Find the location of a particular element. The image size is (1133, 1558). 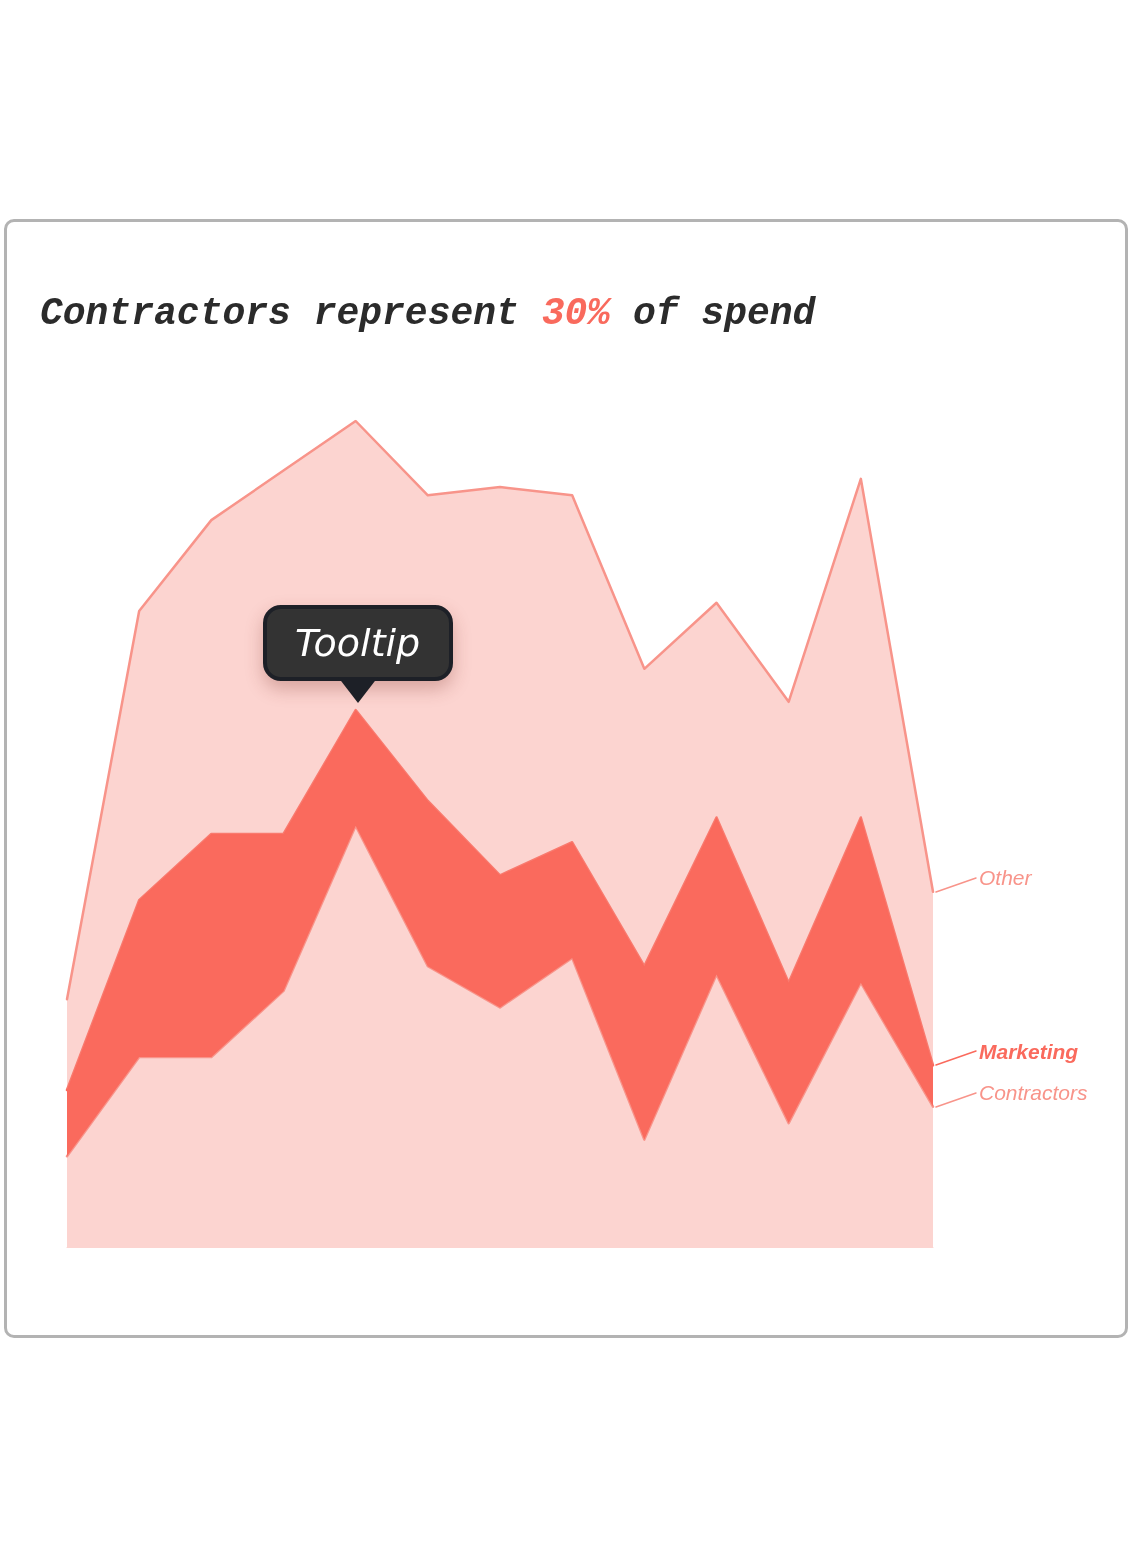

chart-title: Contractors represent 30% of spend is located at coordinates (428, 313).